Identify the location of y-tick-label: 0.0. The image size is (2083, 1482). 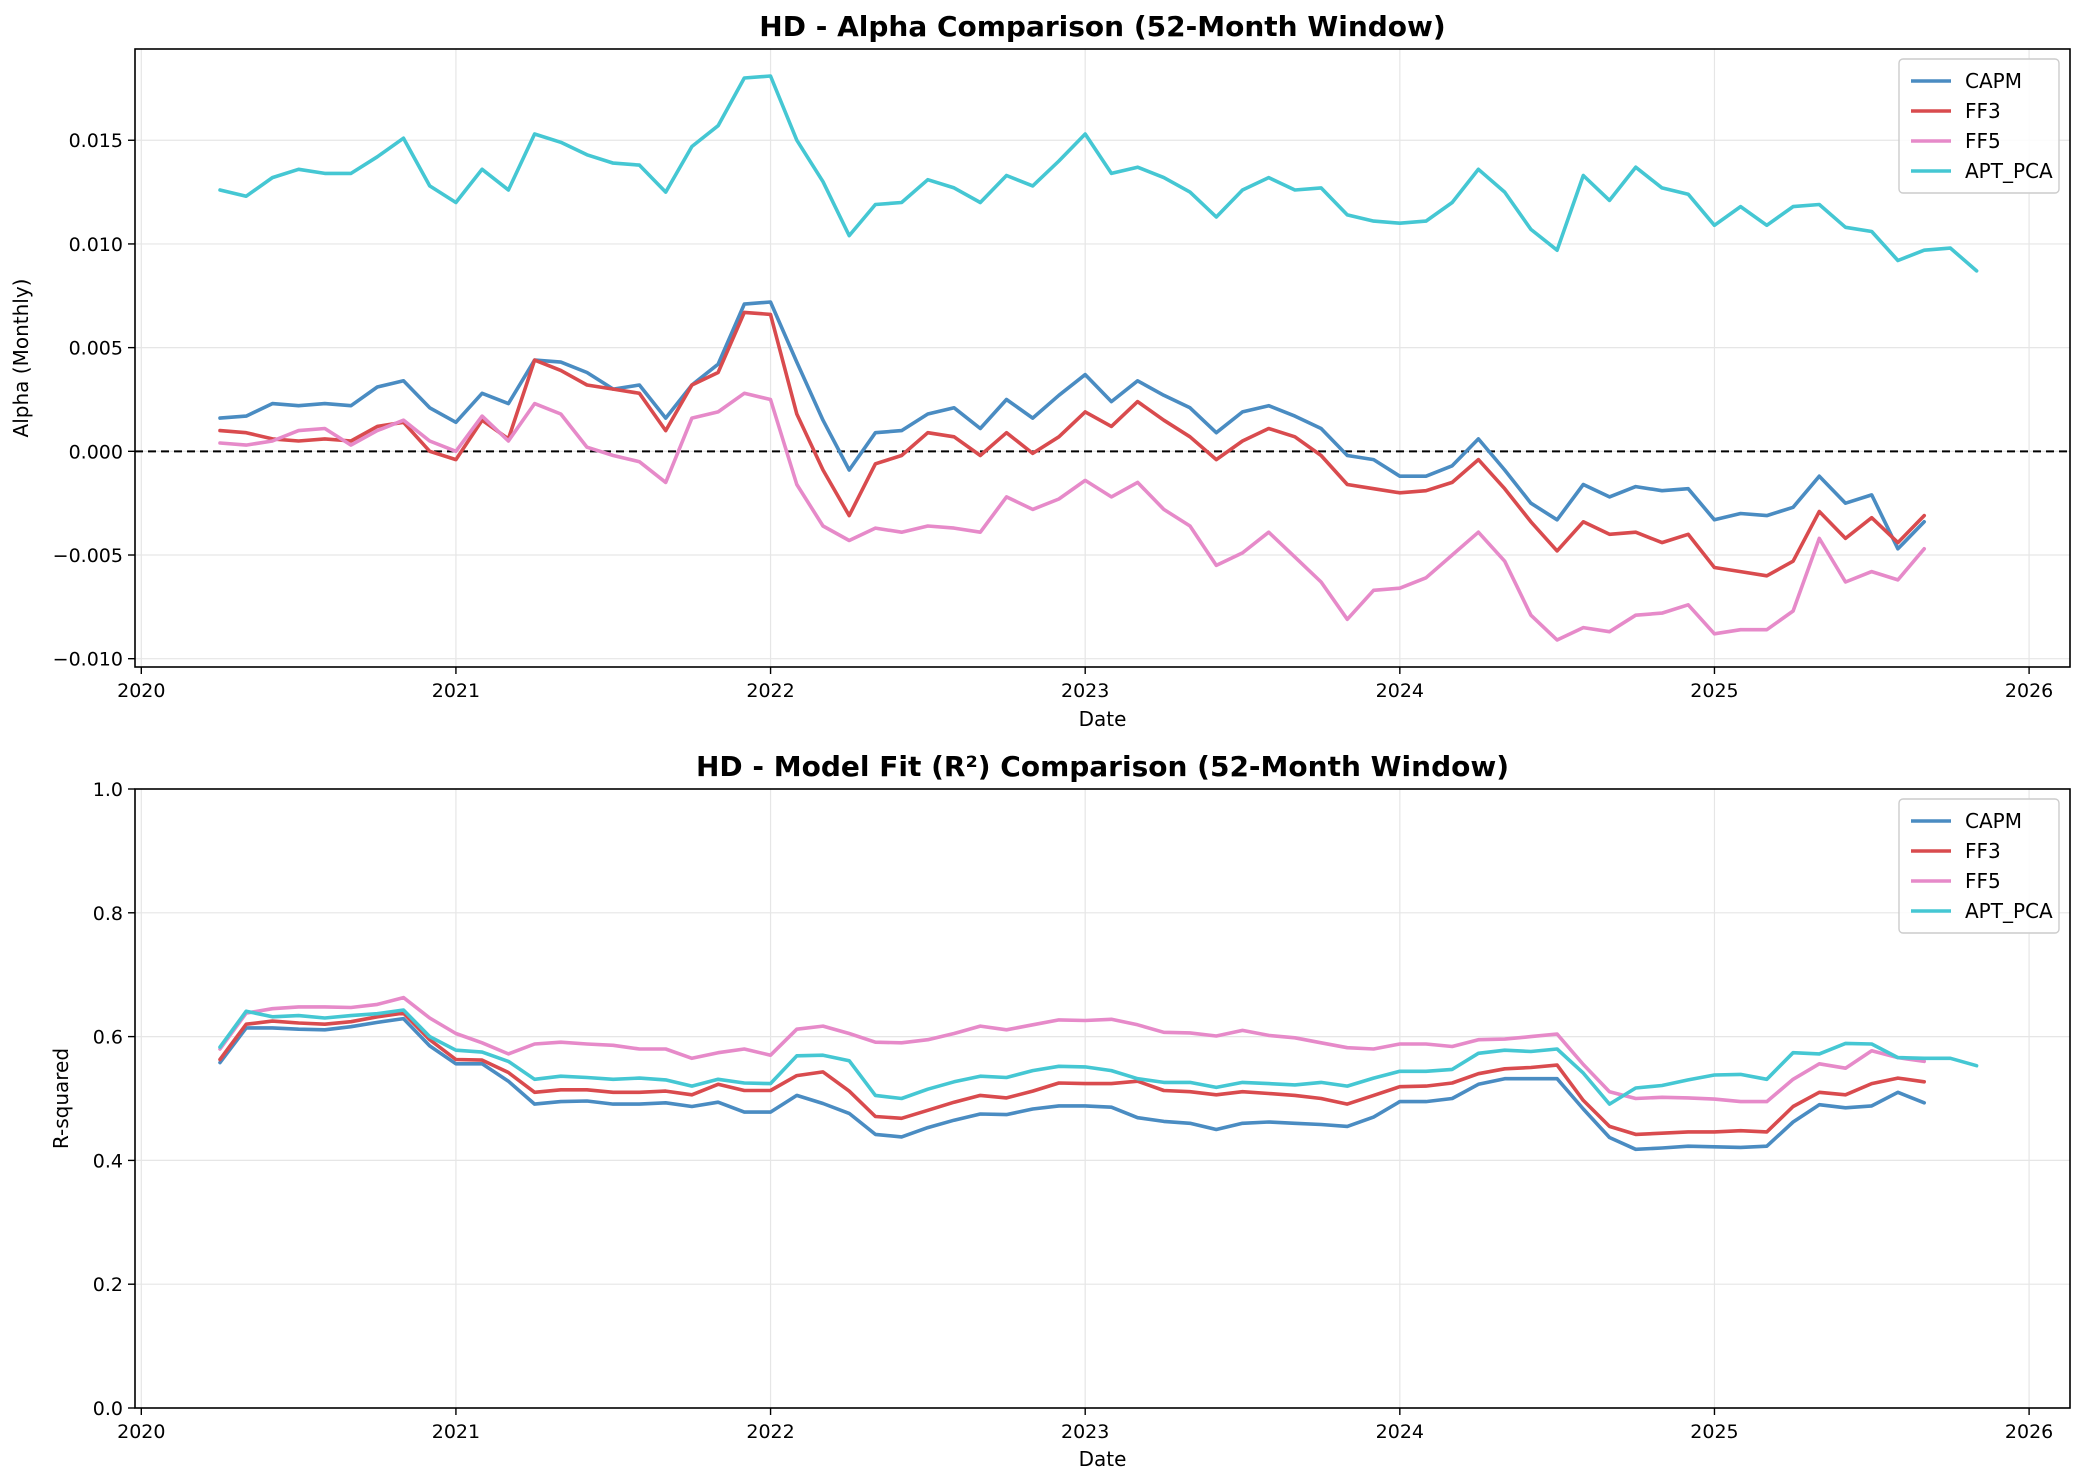
(108, 1409).